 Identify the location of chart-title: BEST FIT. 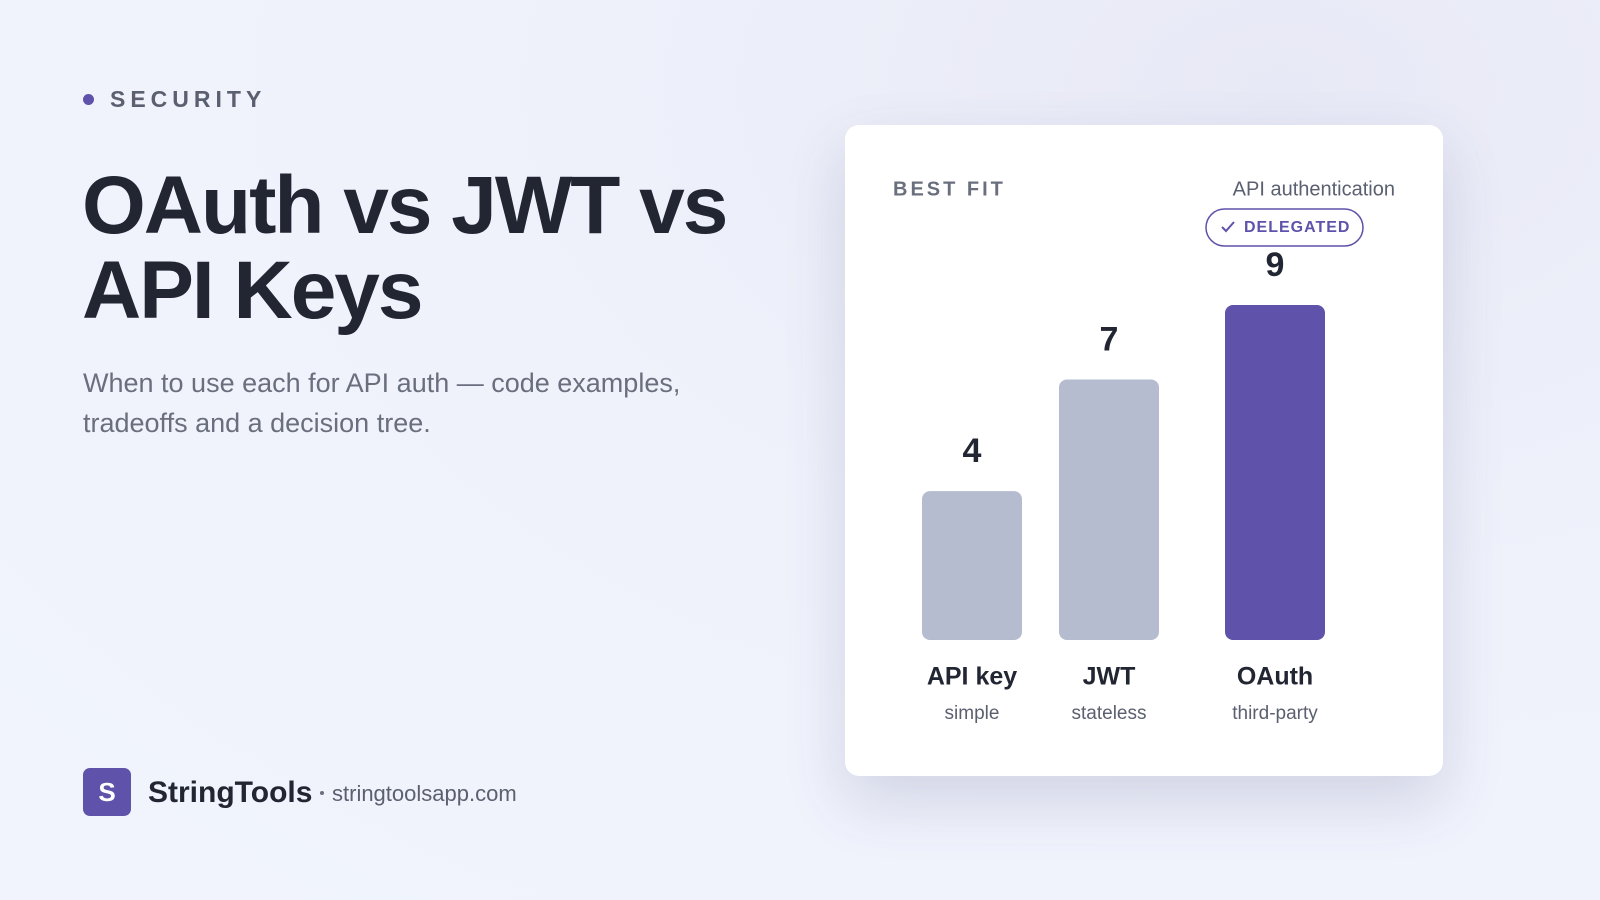
(949, 189).